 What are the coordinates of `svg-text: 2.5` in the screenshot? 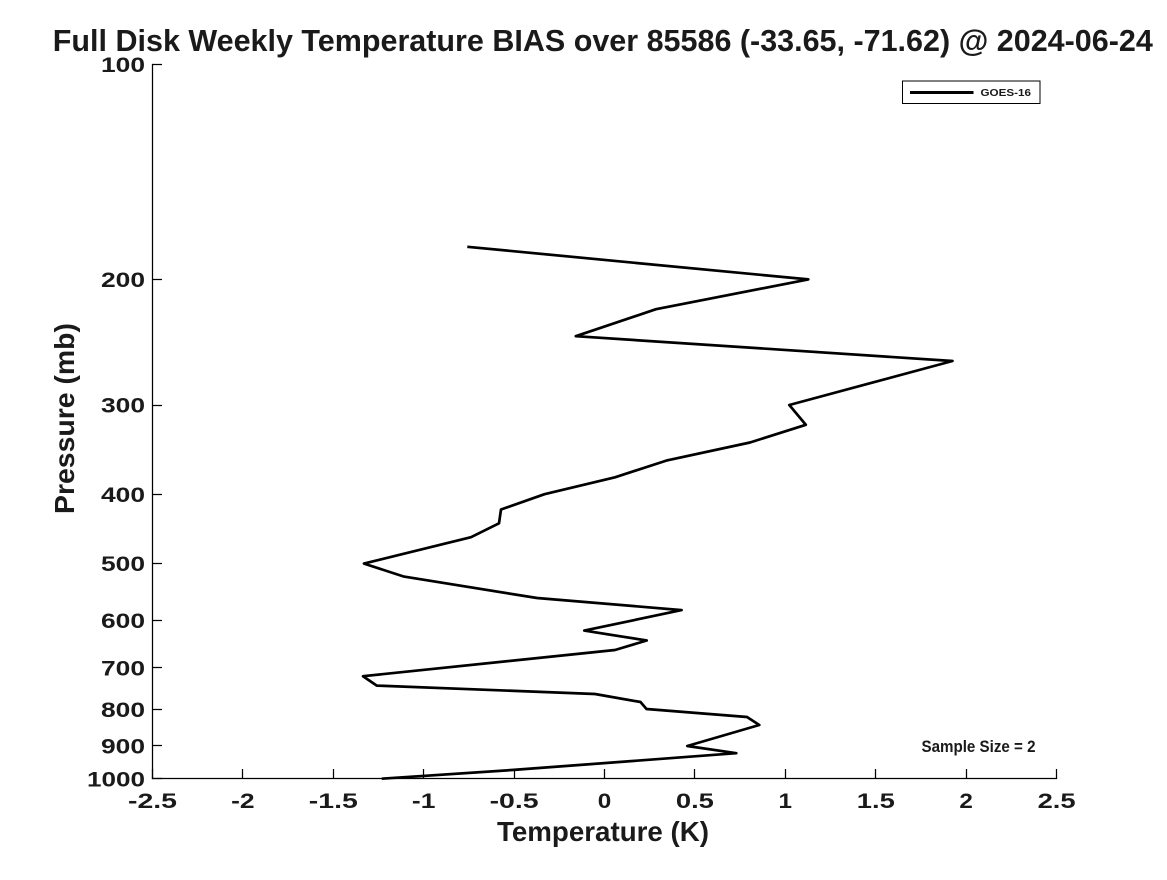 It's located at (1057, 801).